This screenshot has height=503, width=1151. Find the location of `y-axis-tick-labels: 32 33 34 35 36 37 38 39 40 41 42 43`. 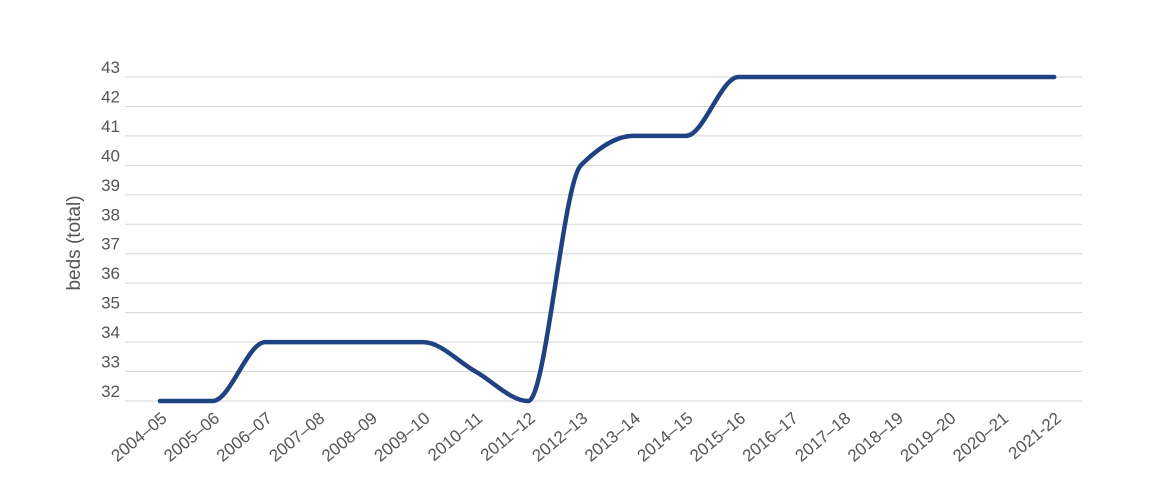

y-axis-tick-labels: 32 33 34 35 36 37 38 39 40 41 42 43 is located at coordinates (110, 229).